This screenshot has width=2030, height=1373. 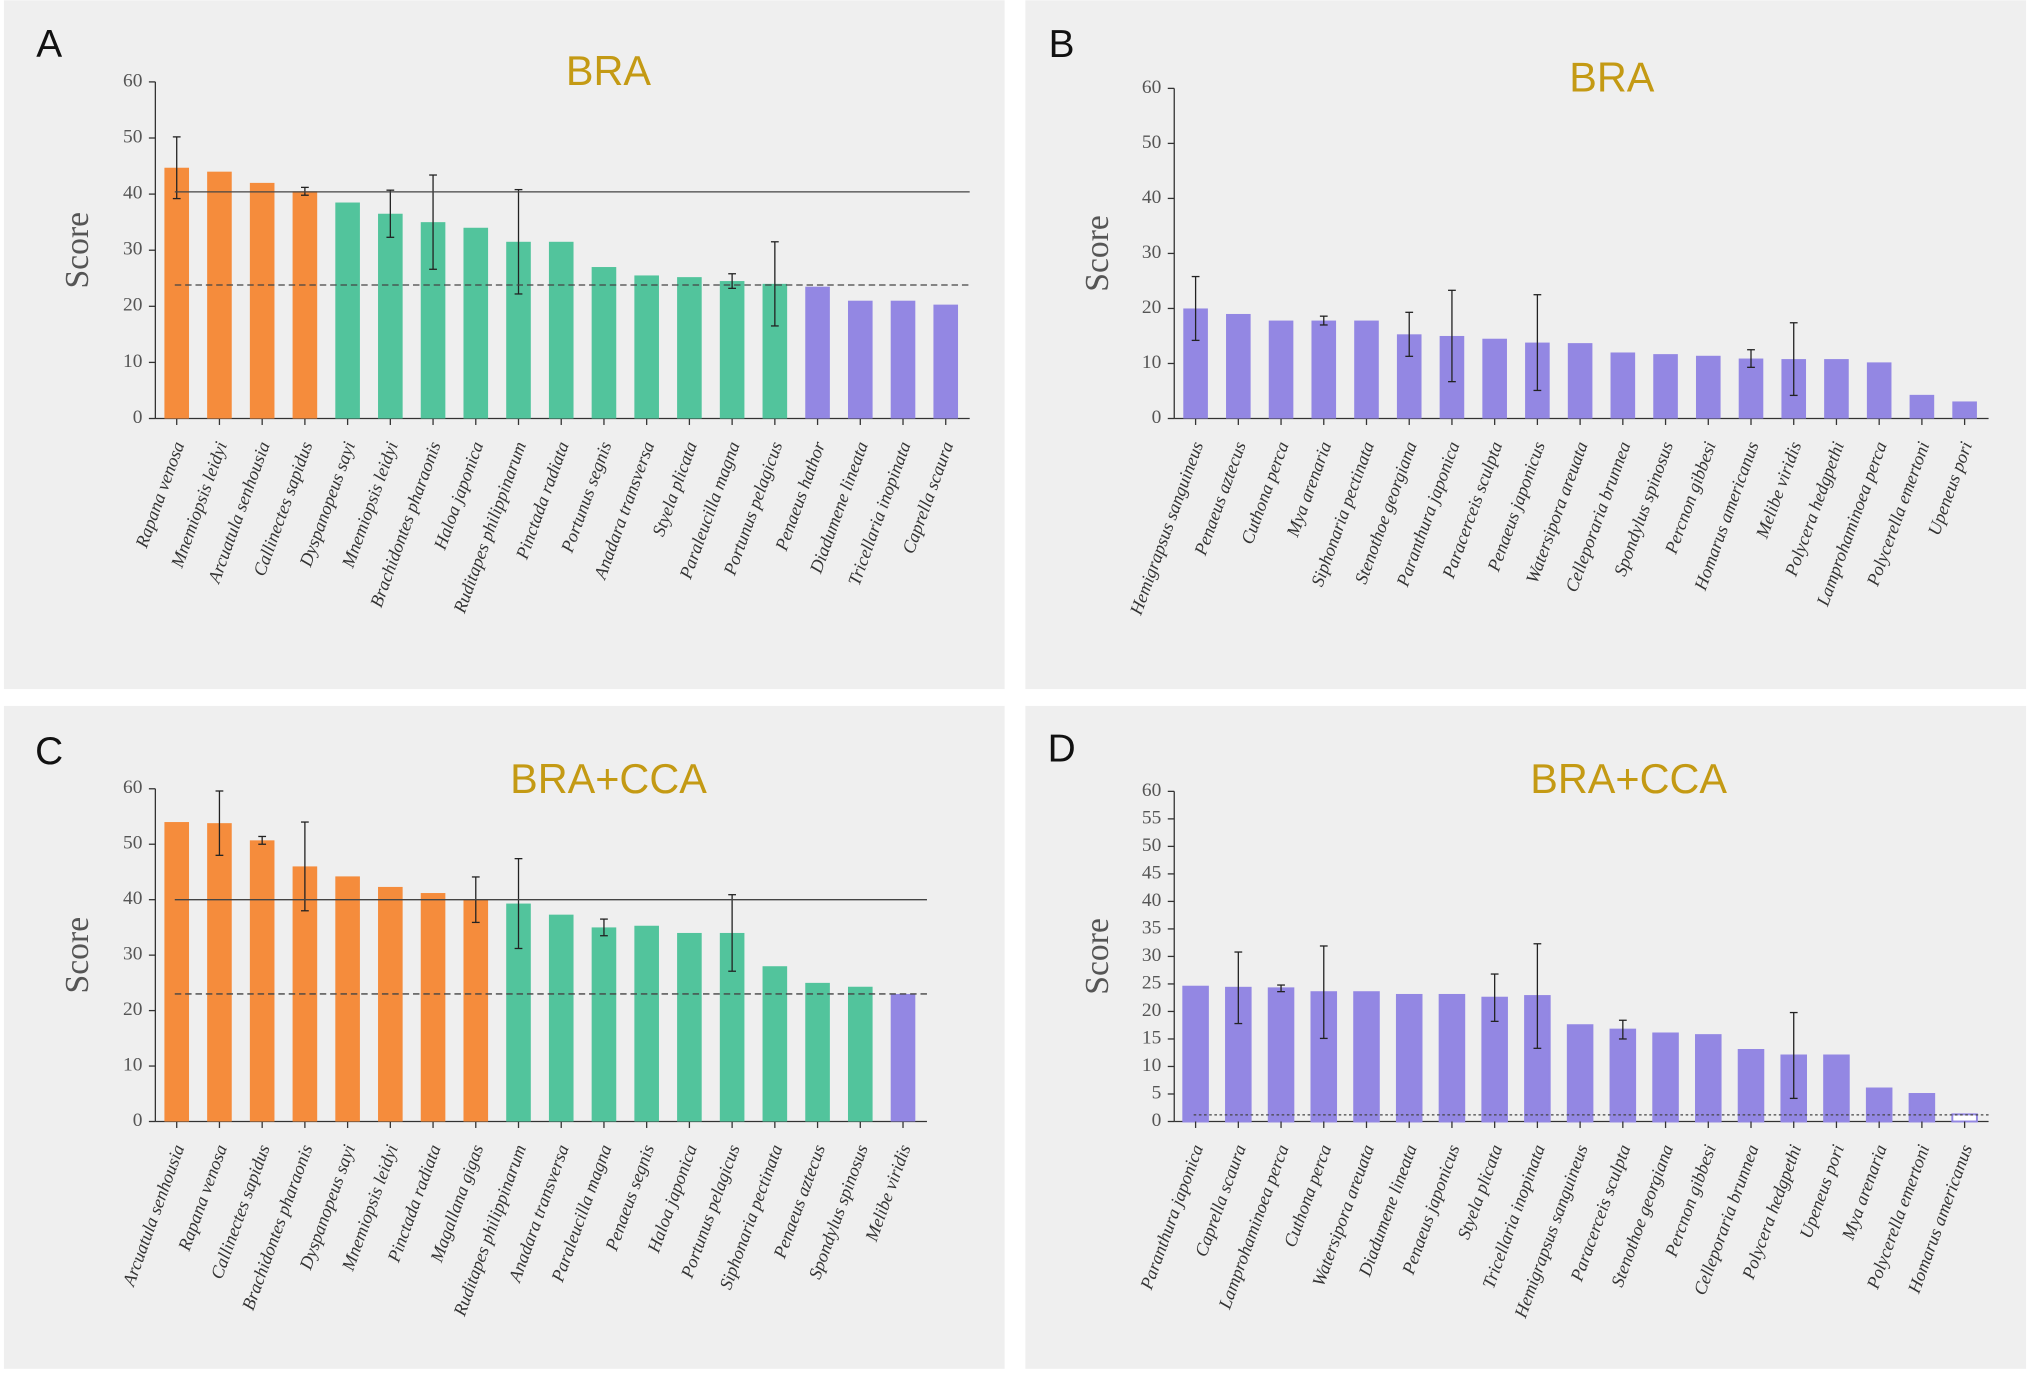 I want to click on y-tick-label: 15, so click(x=1151, y=1037).